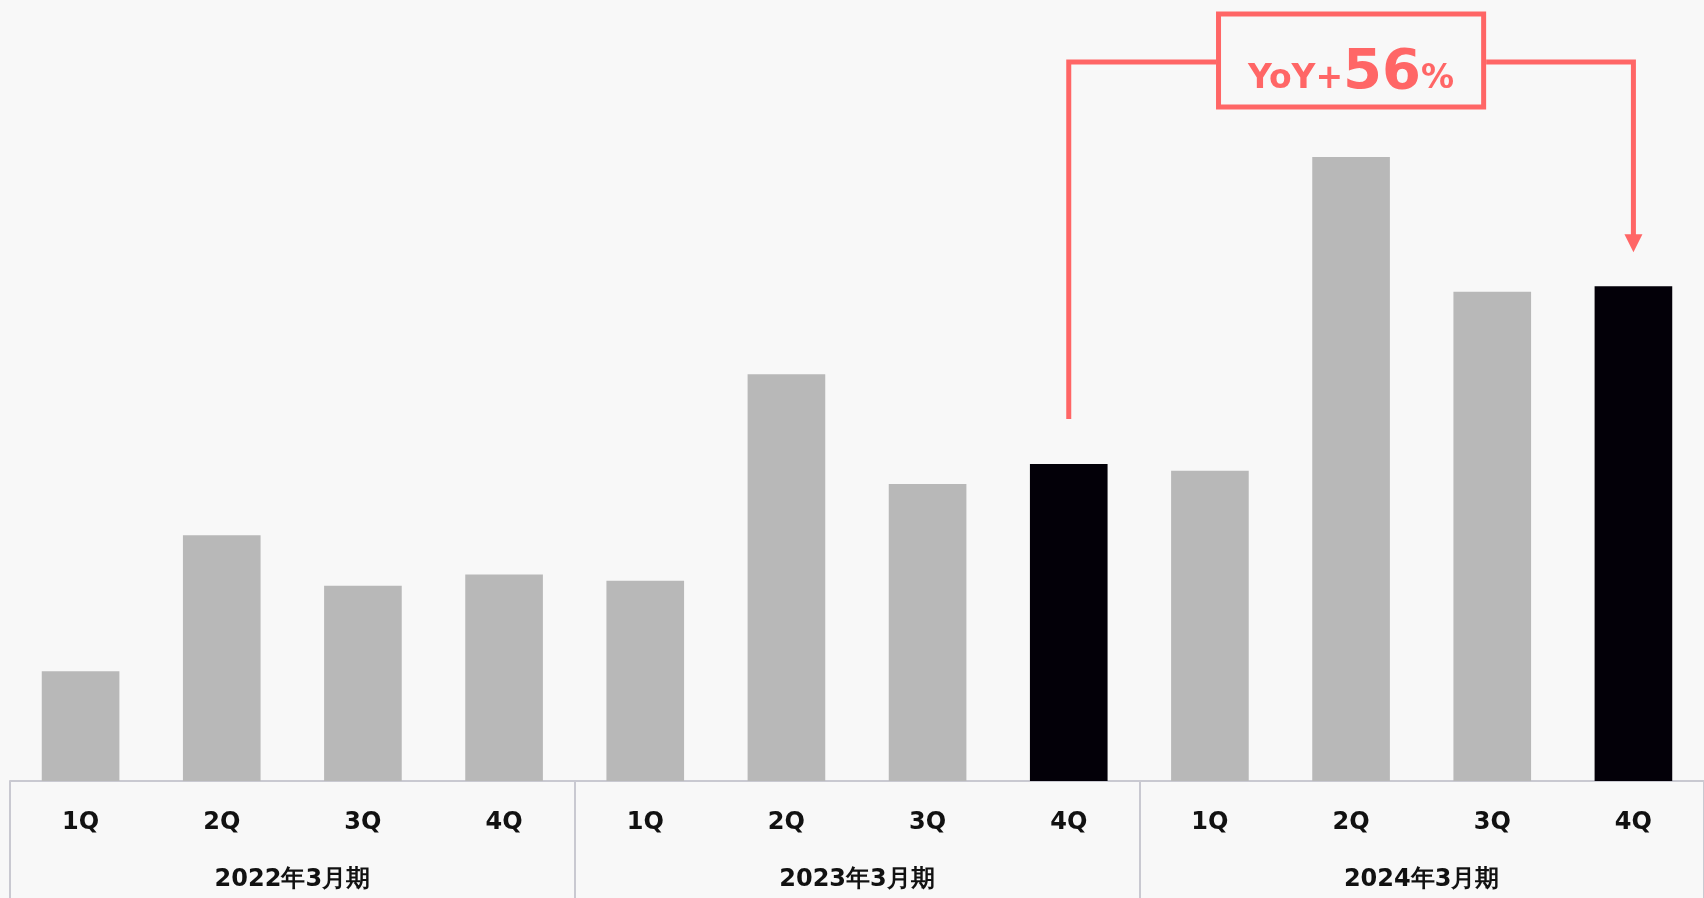  Describe the element at coordinates (1421, 878) in the screenshot. I see `text: 2024年3月期` at that location.